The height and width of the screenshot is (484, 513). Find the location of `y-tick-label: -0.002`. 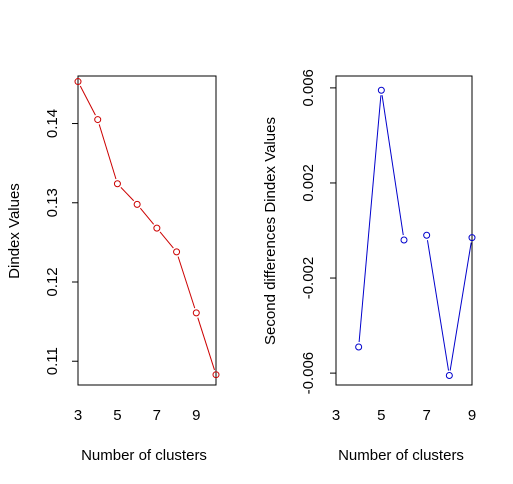

y-tick-label: -0.002 is located at coordinates (308, 278).